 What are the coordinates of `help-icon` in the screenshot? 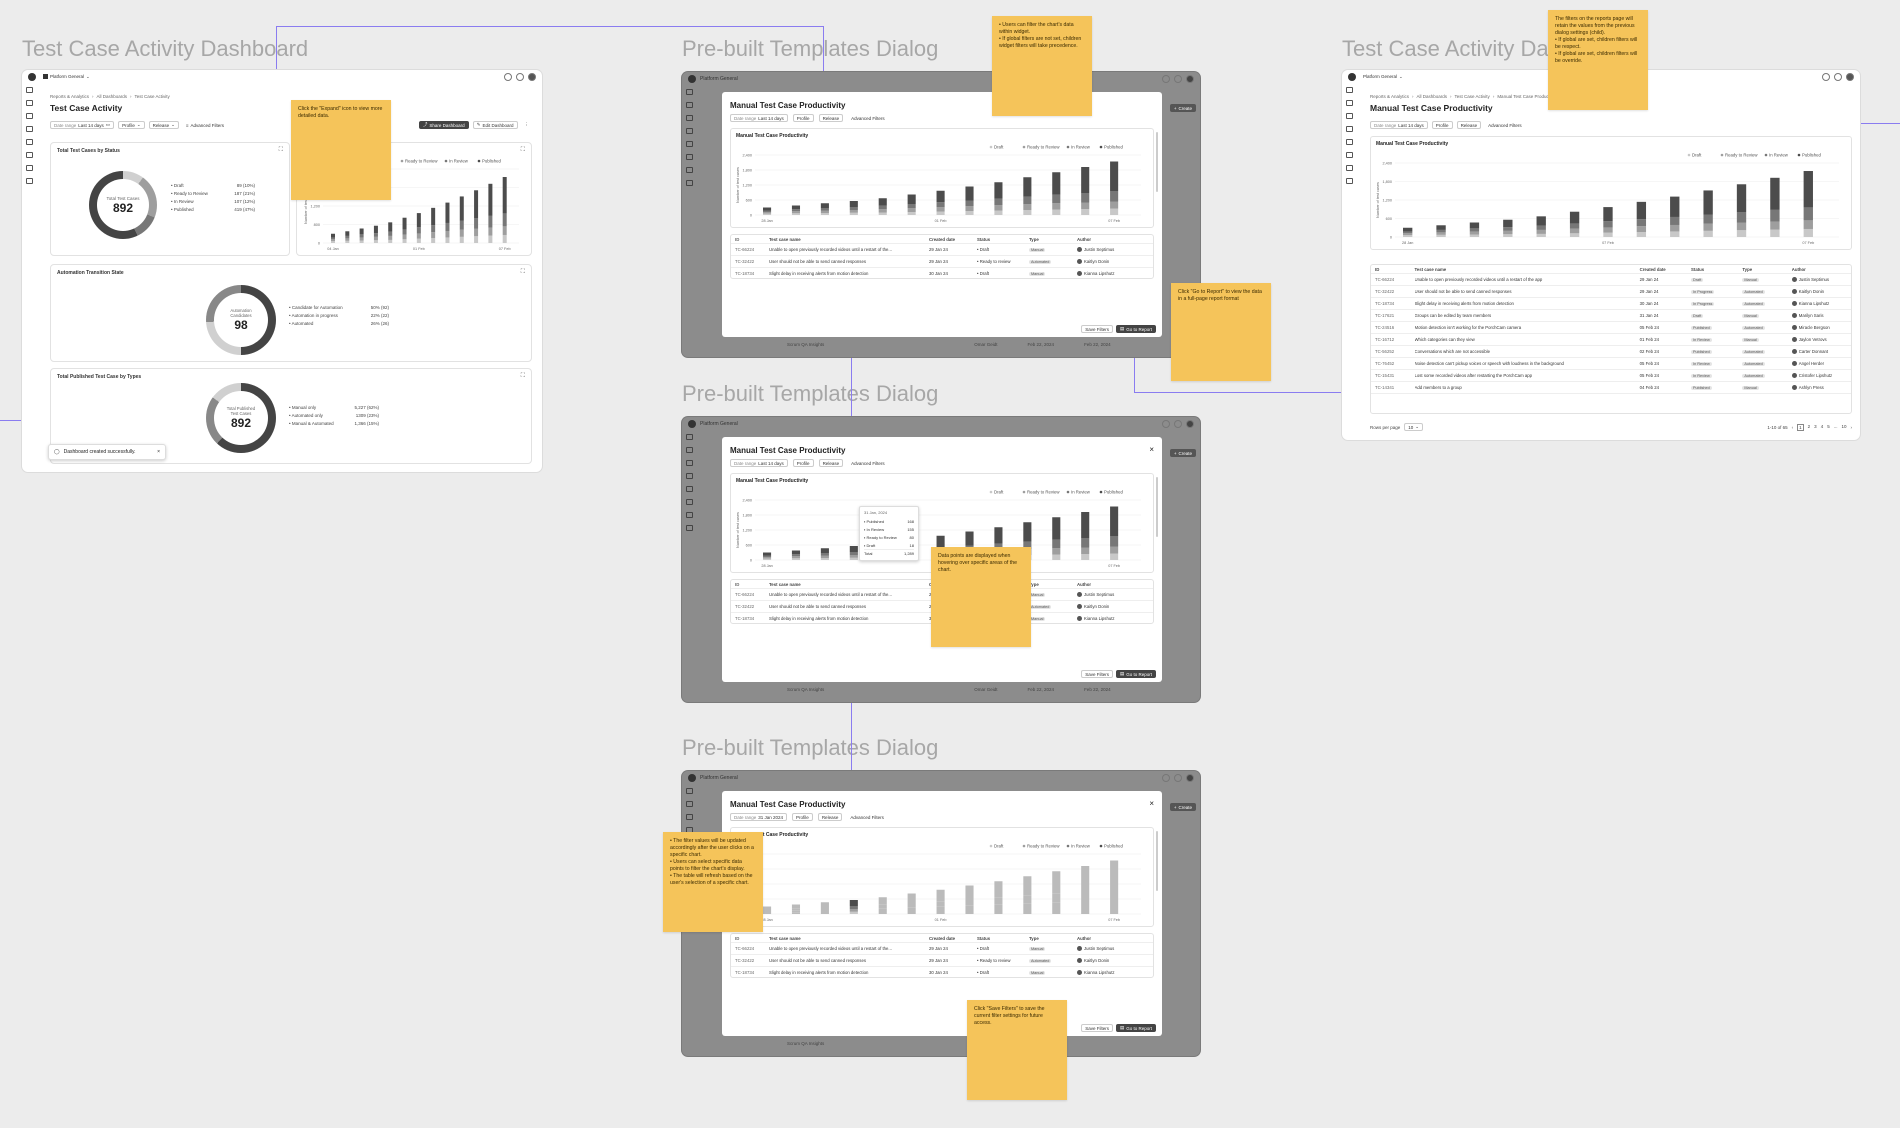 It's located at (1826, 76).